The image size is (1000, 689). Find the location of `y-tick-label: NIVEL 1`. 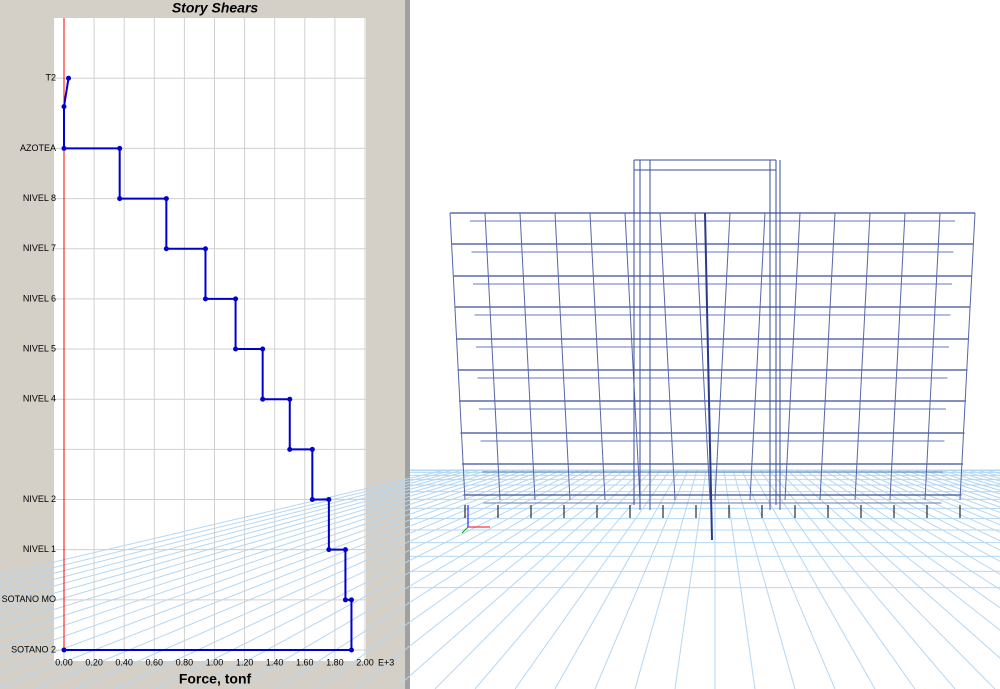

y-tick-label: NIVEL 1 is located at coordinates (39, 549).